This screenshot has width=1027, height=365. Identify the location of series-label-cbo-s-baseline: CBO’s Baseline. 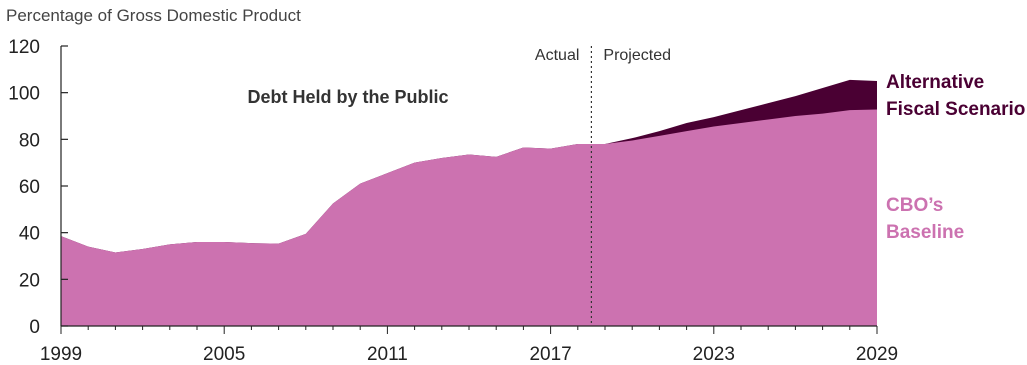
(925, 219).